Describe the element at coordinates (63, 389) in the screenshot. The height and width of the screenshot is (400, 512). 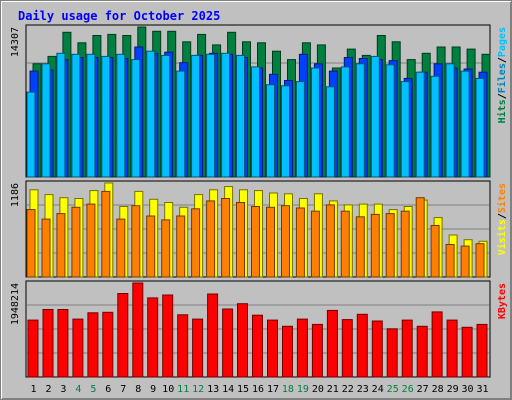
I see `x-tick-day-3: 3` at that location.